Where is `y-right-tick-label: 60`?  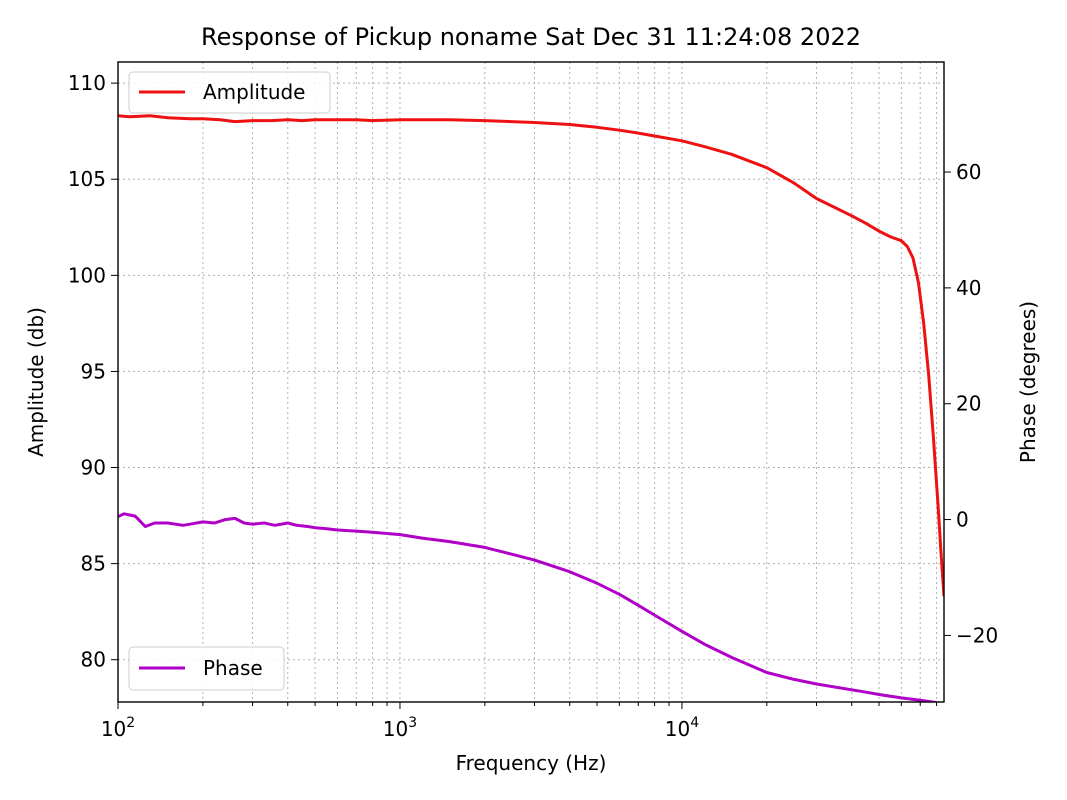 y-right-tick-label: 60 is located at coordinates (968, 172).